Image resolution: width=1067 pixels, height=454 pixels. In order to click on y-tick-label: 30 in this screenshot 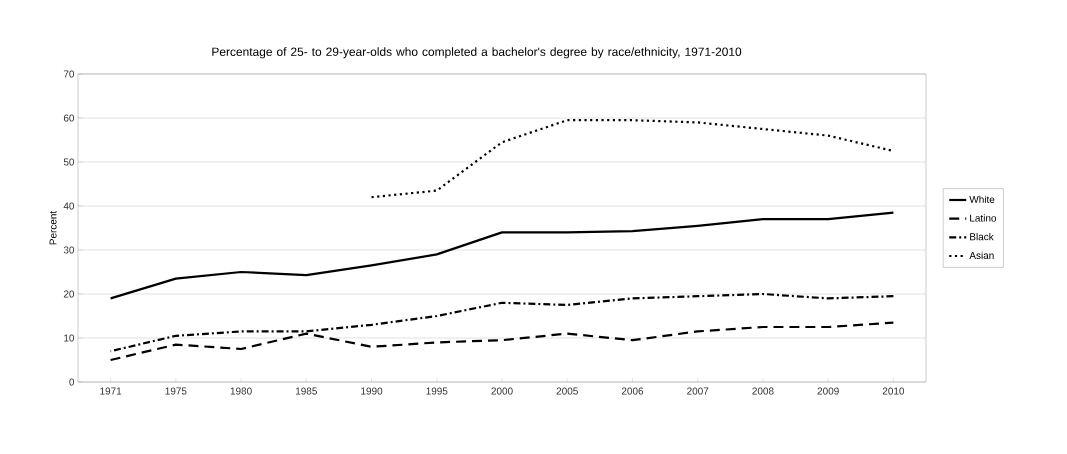, I will do `click(69, 250)`.